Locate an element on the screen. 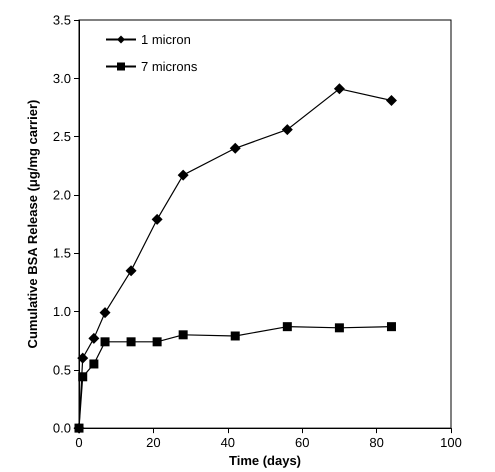 This screenshot has width=495, height=472. x-tick-label: 60 is located at coordinates (302, 442).